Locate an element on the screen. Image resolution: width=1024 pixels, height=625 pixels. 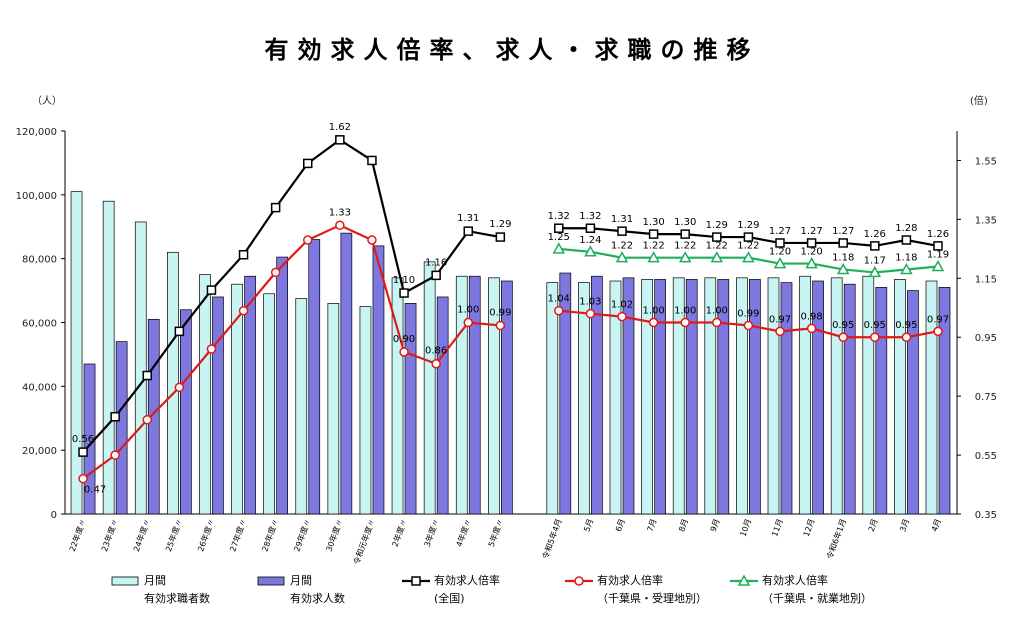
label-chiba-reception-monthly: 0.97 is located at coordinates (938, 319).